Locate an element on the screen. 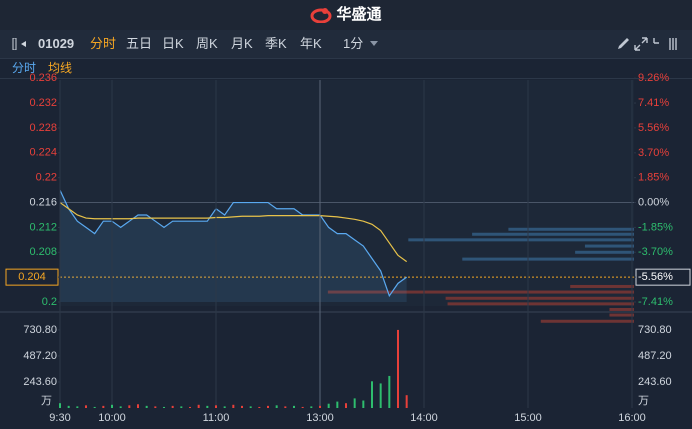 This screenshot has width=692, height=429. y2-tick-label: -7.41% is located at coordinates (655, 302).